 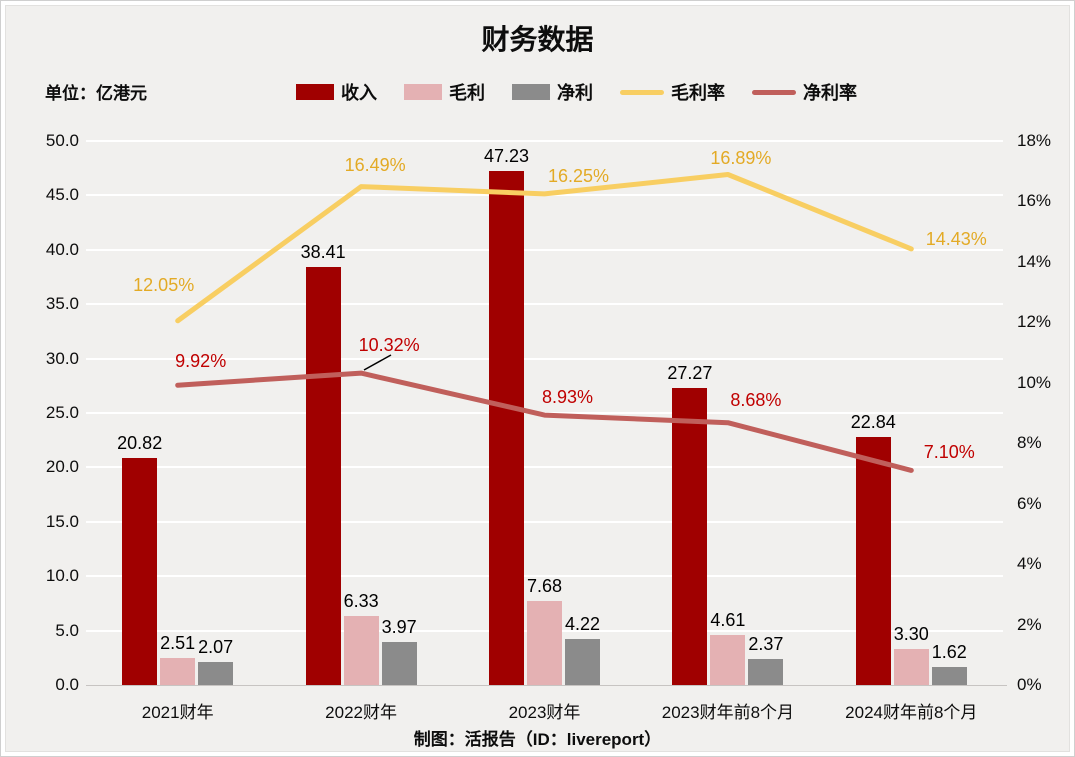 What do you see at coordinates (1029, 624) in the screenshot?
I see `right-axis-tick: 2%` at bounding box center [1029, 624].